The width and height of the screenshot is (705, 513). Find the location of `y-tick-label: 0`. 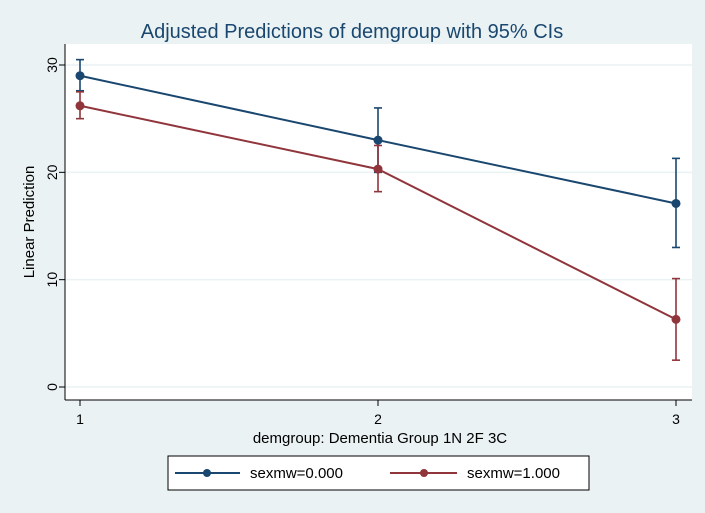

y-tick-label: 0 is located at coordinates (52, 387).